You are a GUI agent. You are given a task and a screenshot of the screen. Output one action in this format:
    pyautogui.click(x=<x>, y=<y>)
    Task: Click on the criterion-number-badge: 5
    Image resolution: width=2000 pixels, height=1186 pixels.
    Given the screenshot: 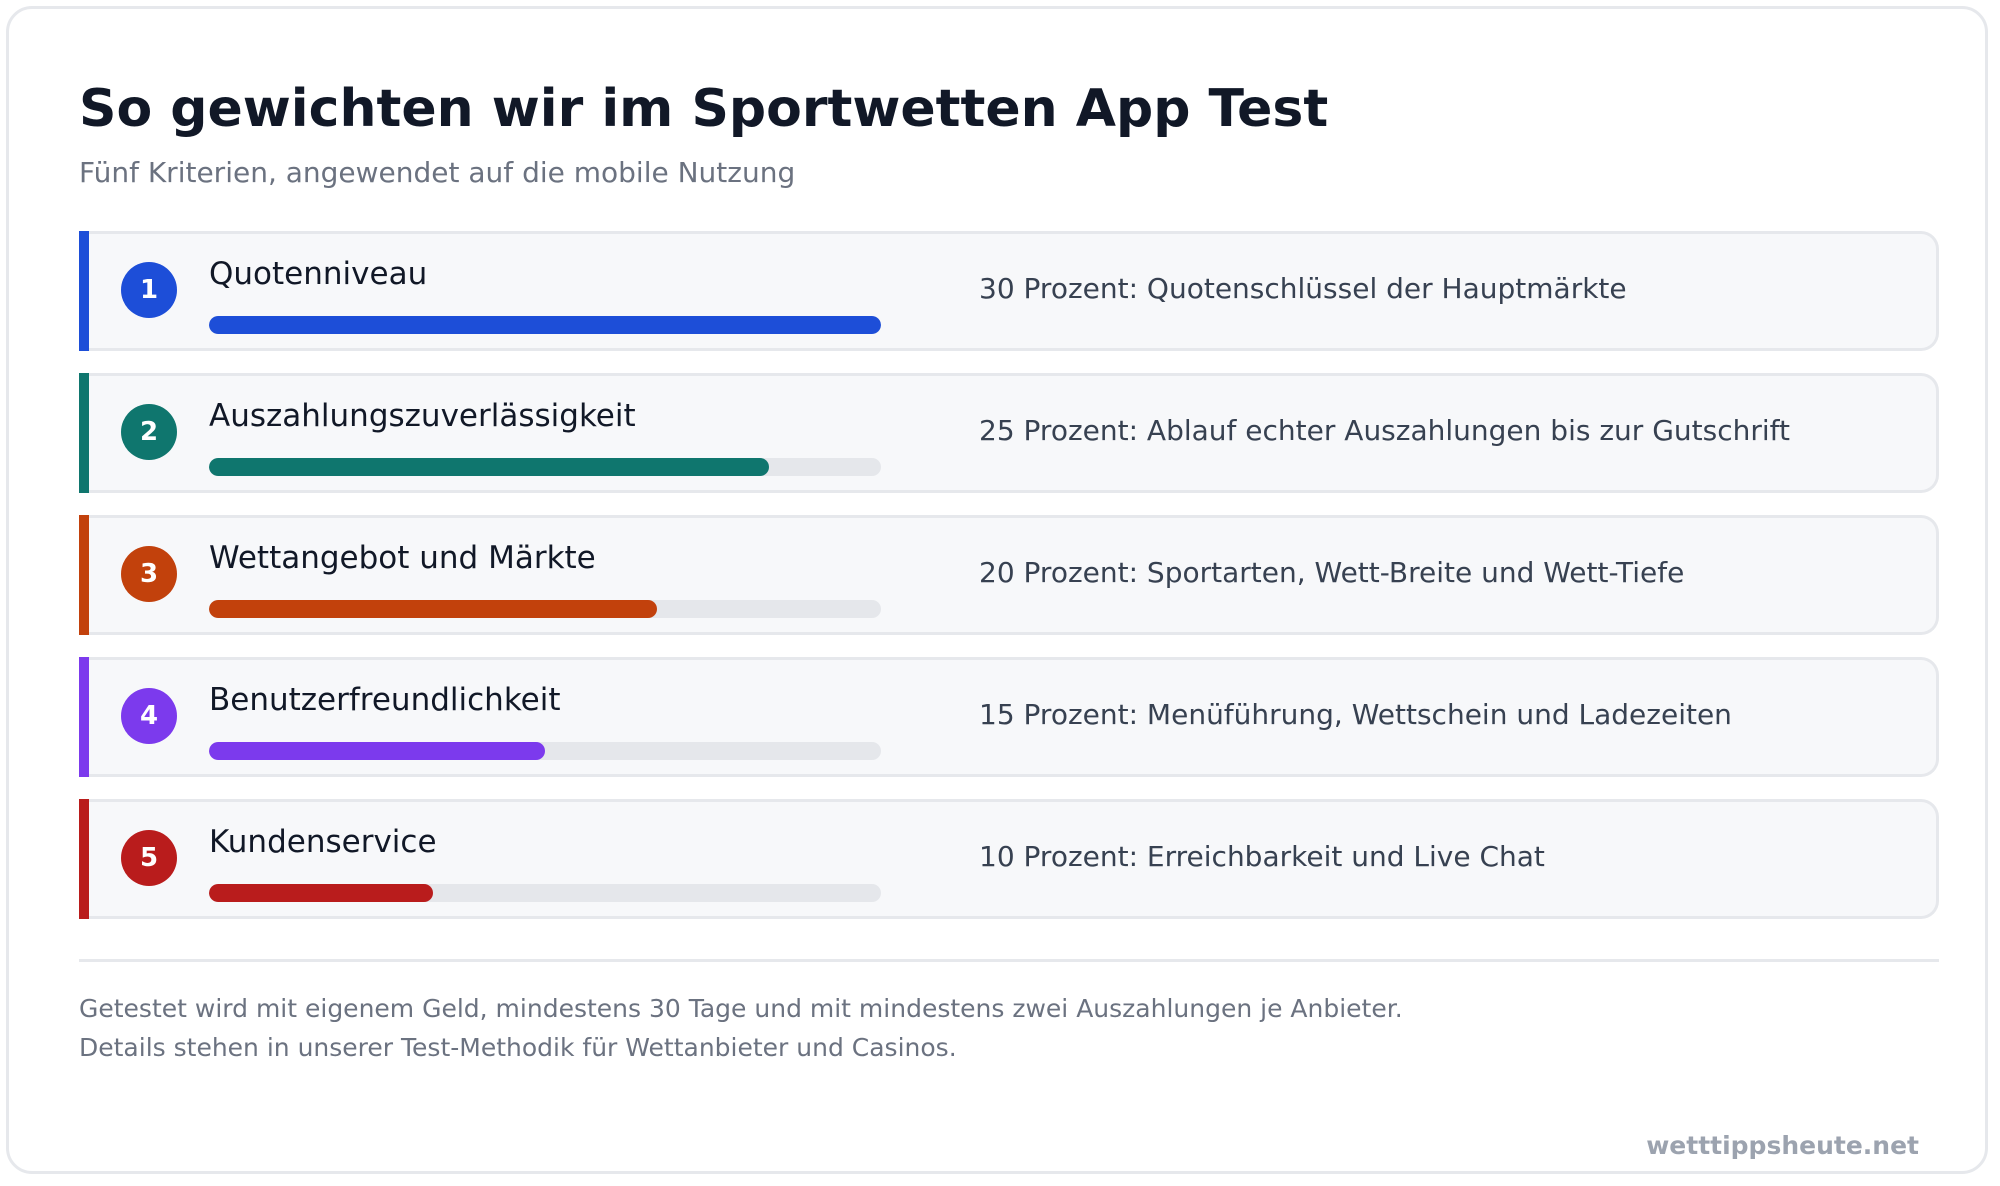 What is the action you would take?
    pyautogui.click(x=149, y=858)
    